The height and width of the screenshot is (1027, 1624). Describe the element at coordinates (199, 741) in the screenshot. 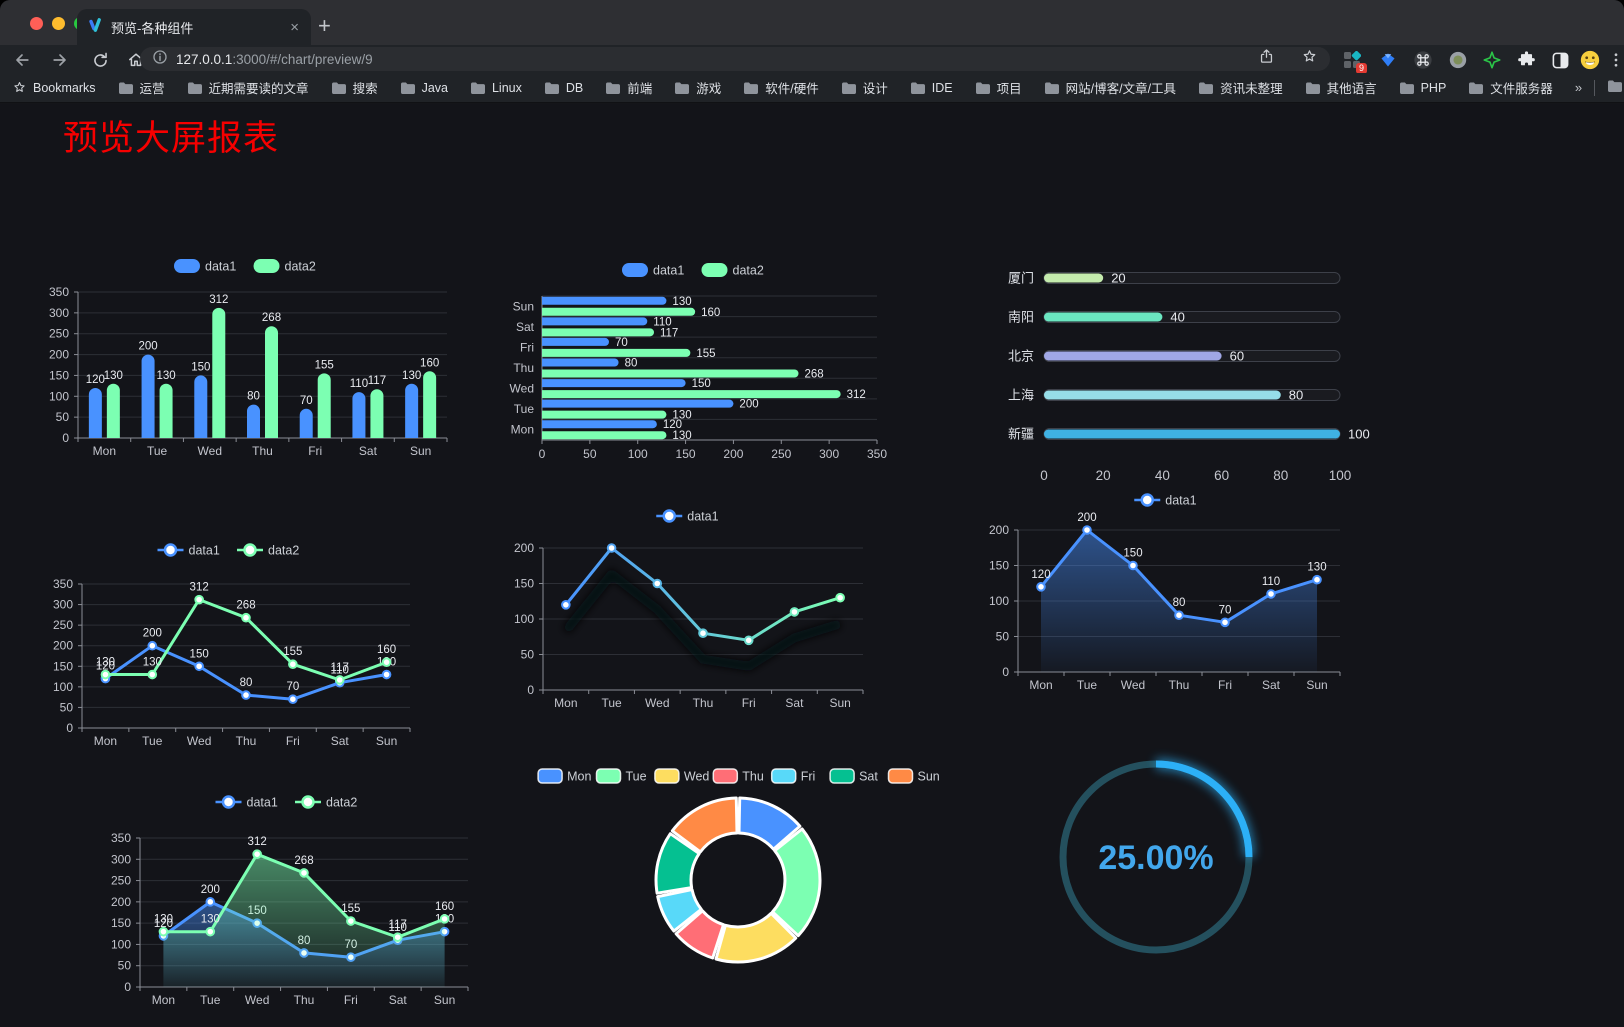

I see `svg-text: Wed` at that location.